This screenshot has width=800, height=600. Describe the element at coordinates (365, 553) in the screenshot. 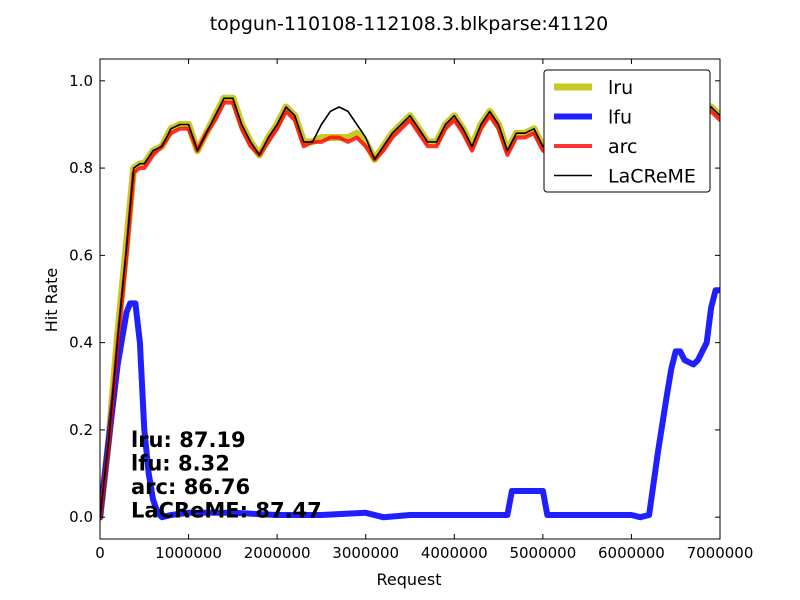

I see `x-tick-label: 3000000` at that location.